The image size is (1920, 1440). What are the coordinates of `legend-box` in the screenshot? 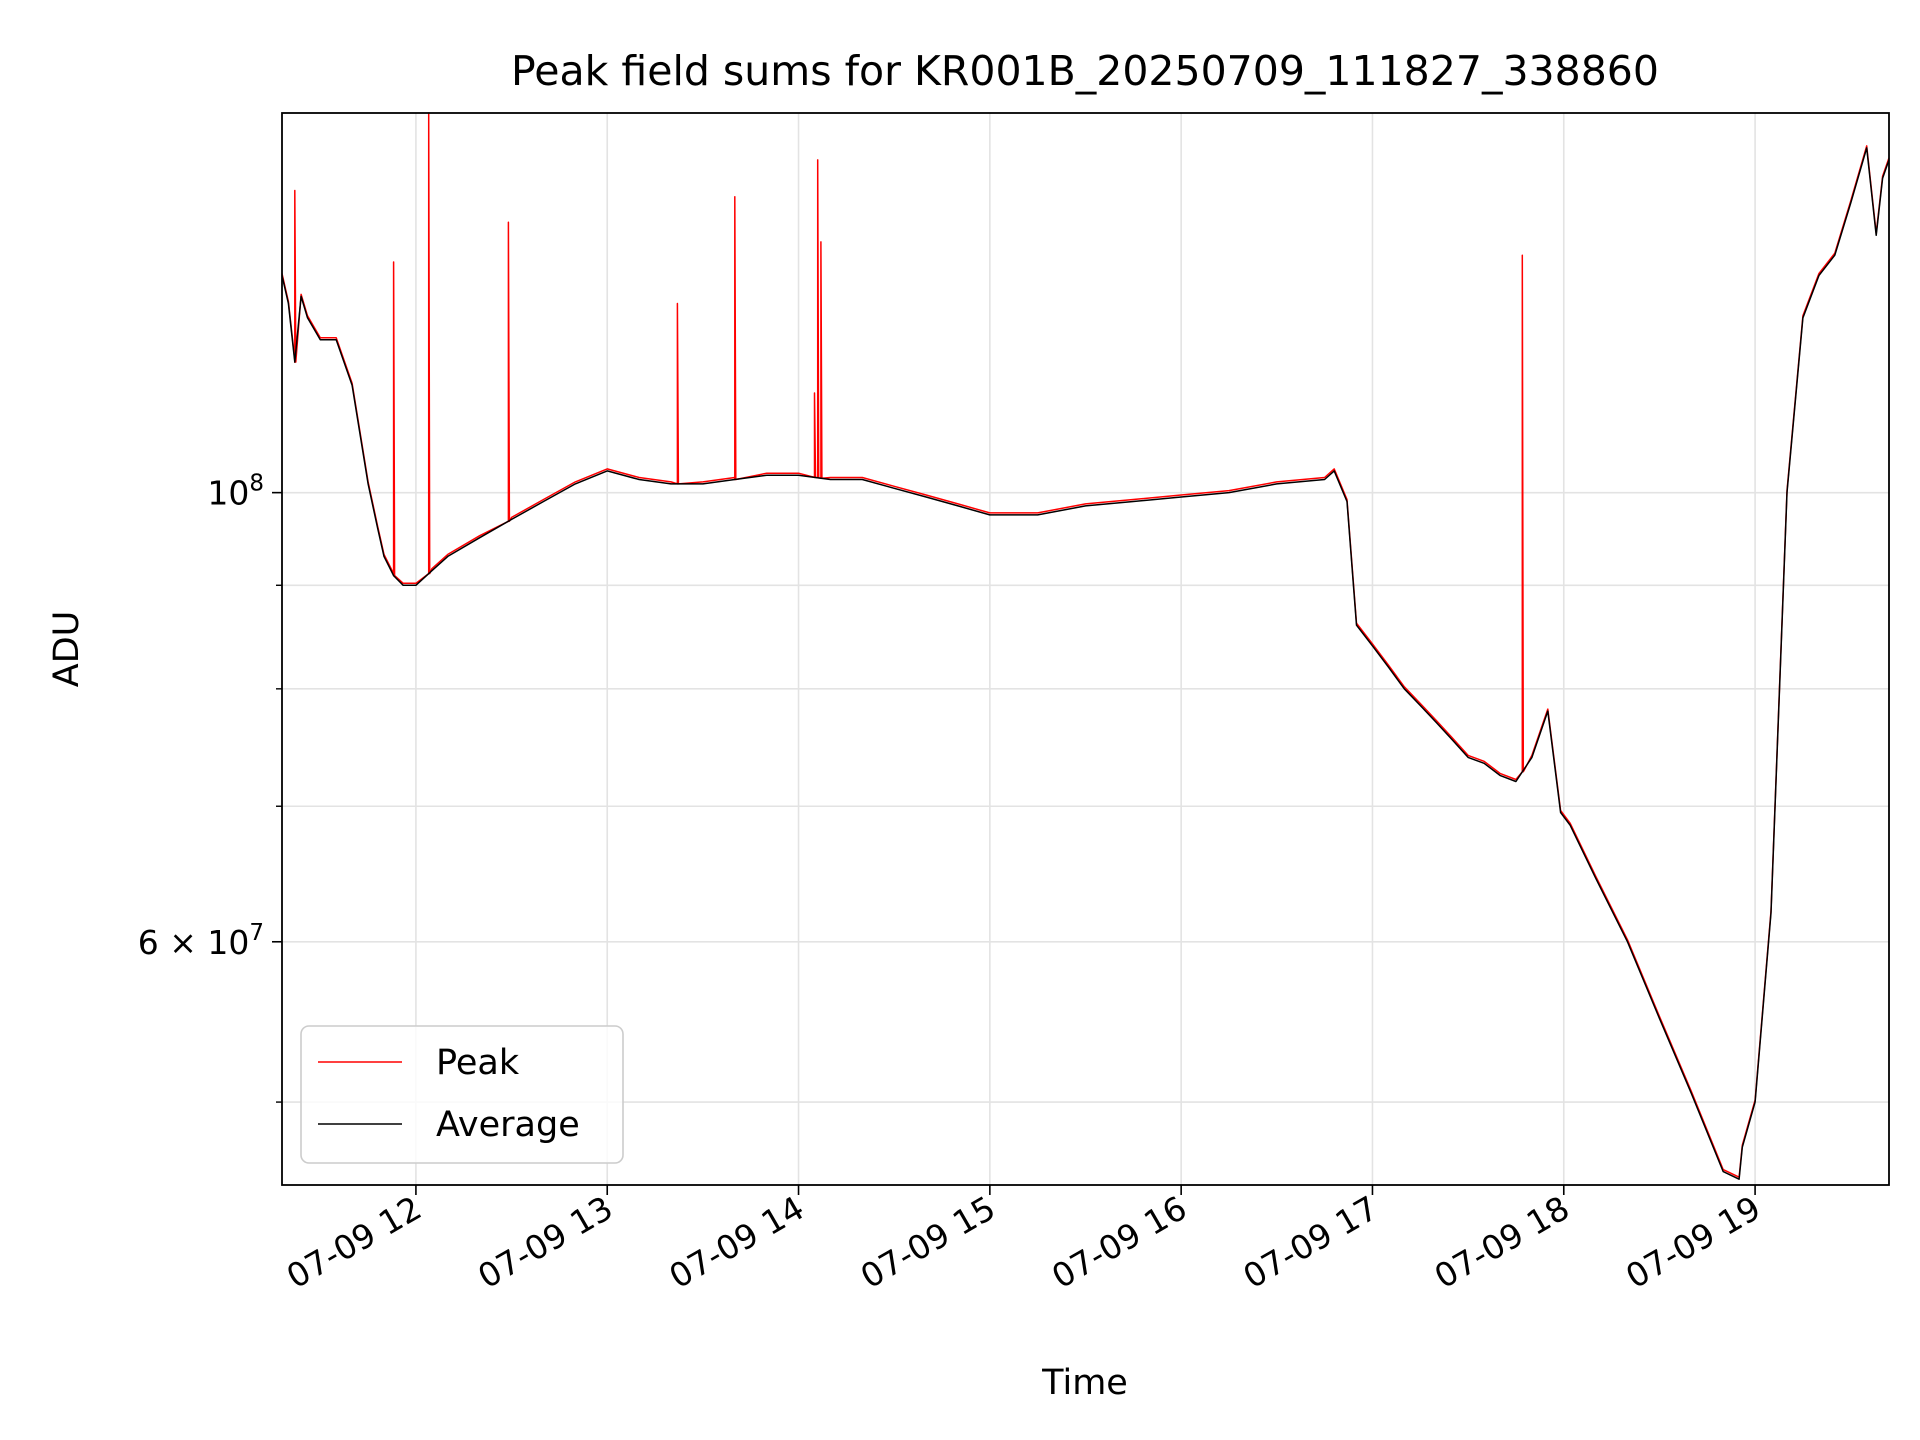 It's located at (462, 1094).